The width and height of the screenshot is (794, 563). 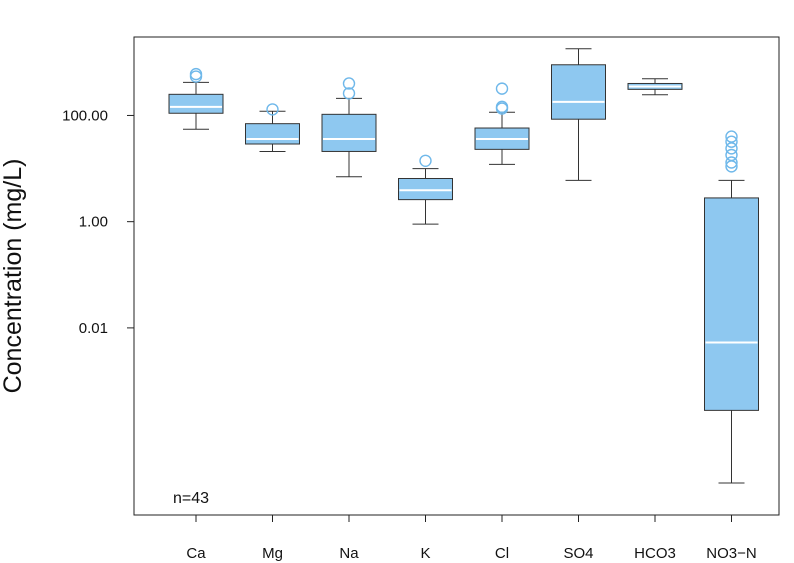 I want to click on sample-size-note: n=43, so click(x=191, y=498).